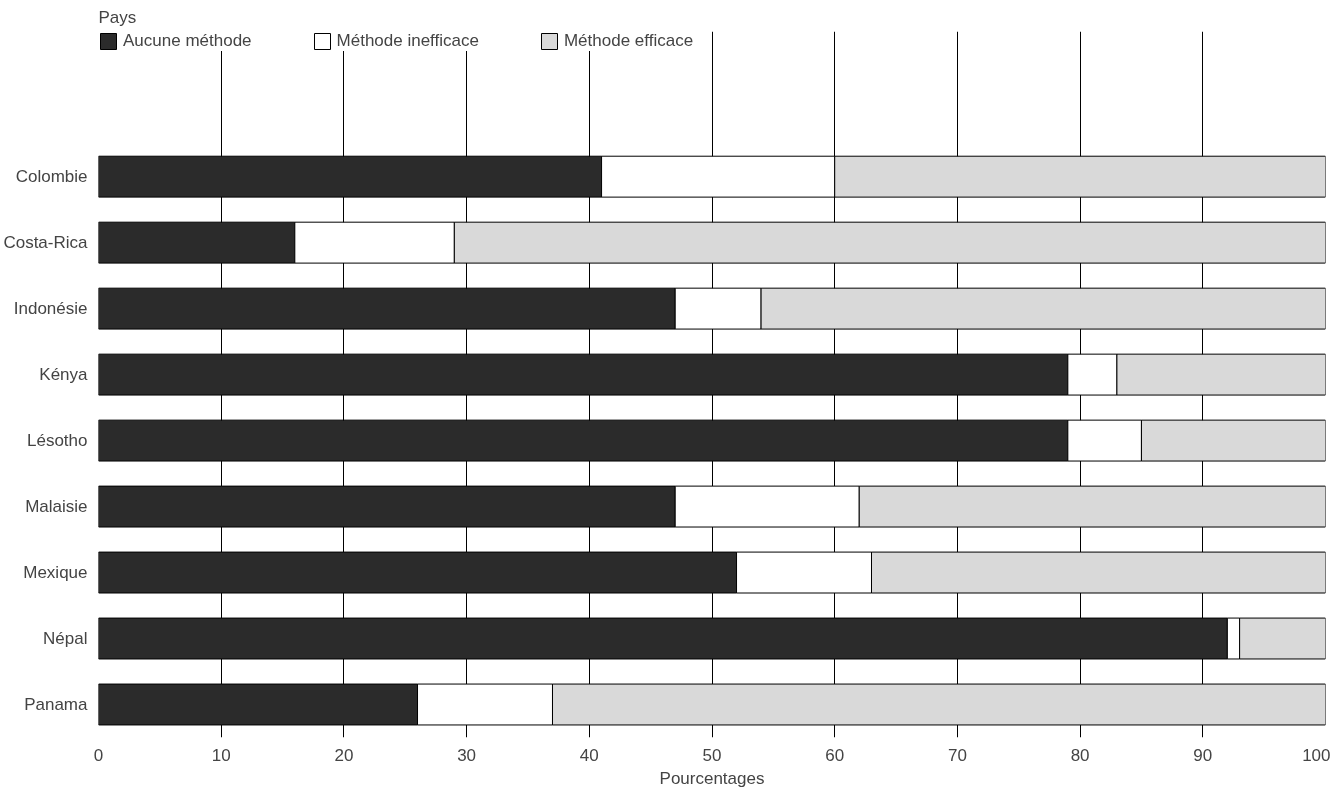 Image resolution: width=1342 pixels, height=807 pixels. I want to click on legend-label: Méthode inefficace, so click(407, 41).